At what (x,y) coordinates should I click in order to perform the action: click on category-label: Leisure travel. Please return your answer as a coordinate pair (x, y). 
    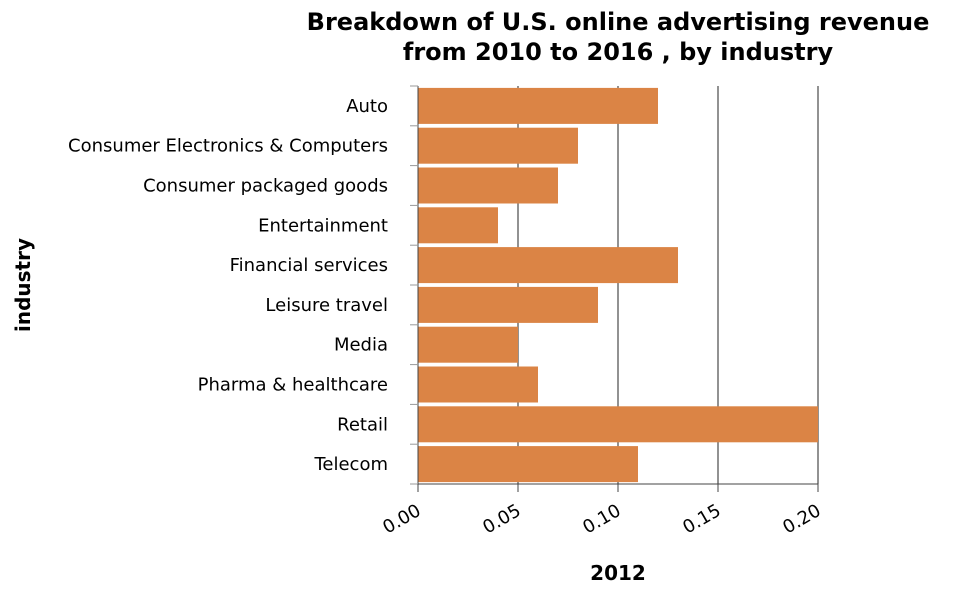
    Looking at the image, I should click on (326, 305).